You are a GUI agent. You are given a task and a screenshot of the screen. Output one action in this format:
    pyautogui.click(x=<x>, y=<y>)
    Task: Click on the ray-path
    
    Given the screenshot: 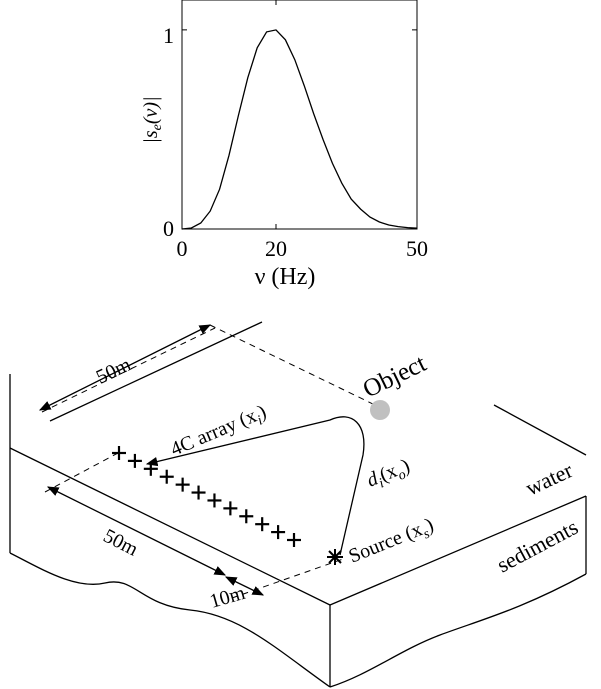 What is the action you would take?
    pyautogui.click(x=255, y=486)
    